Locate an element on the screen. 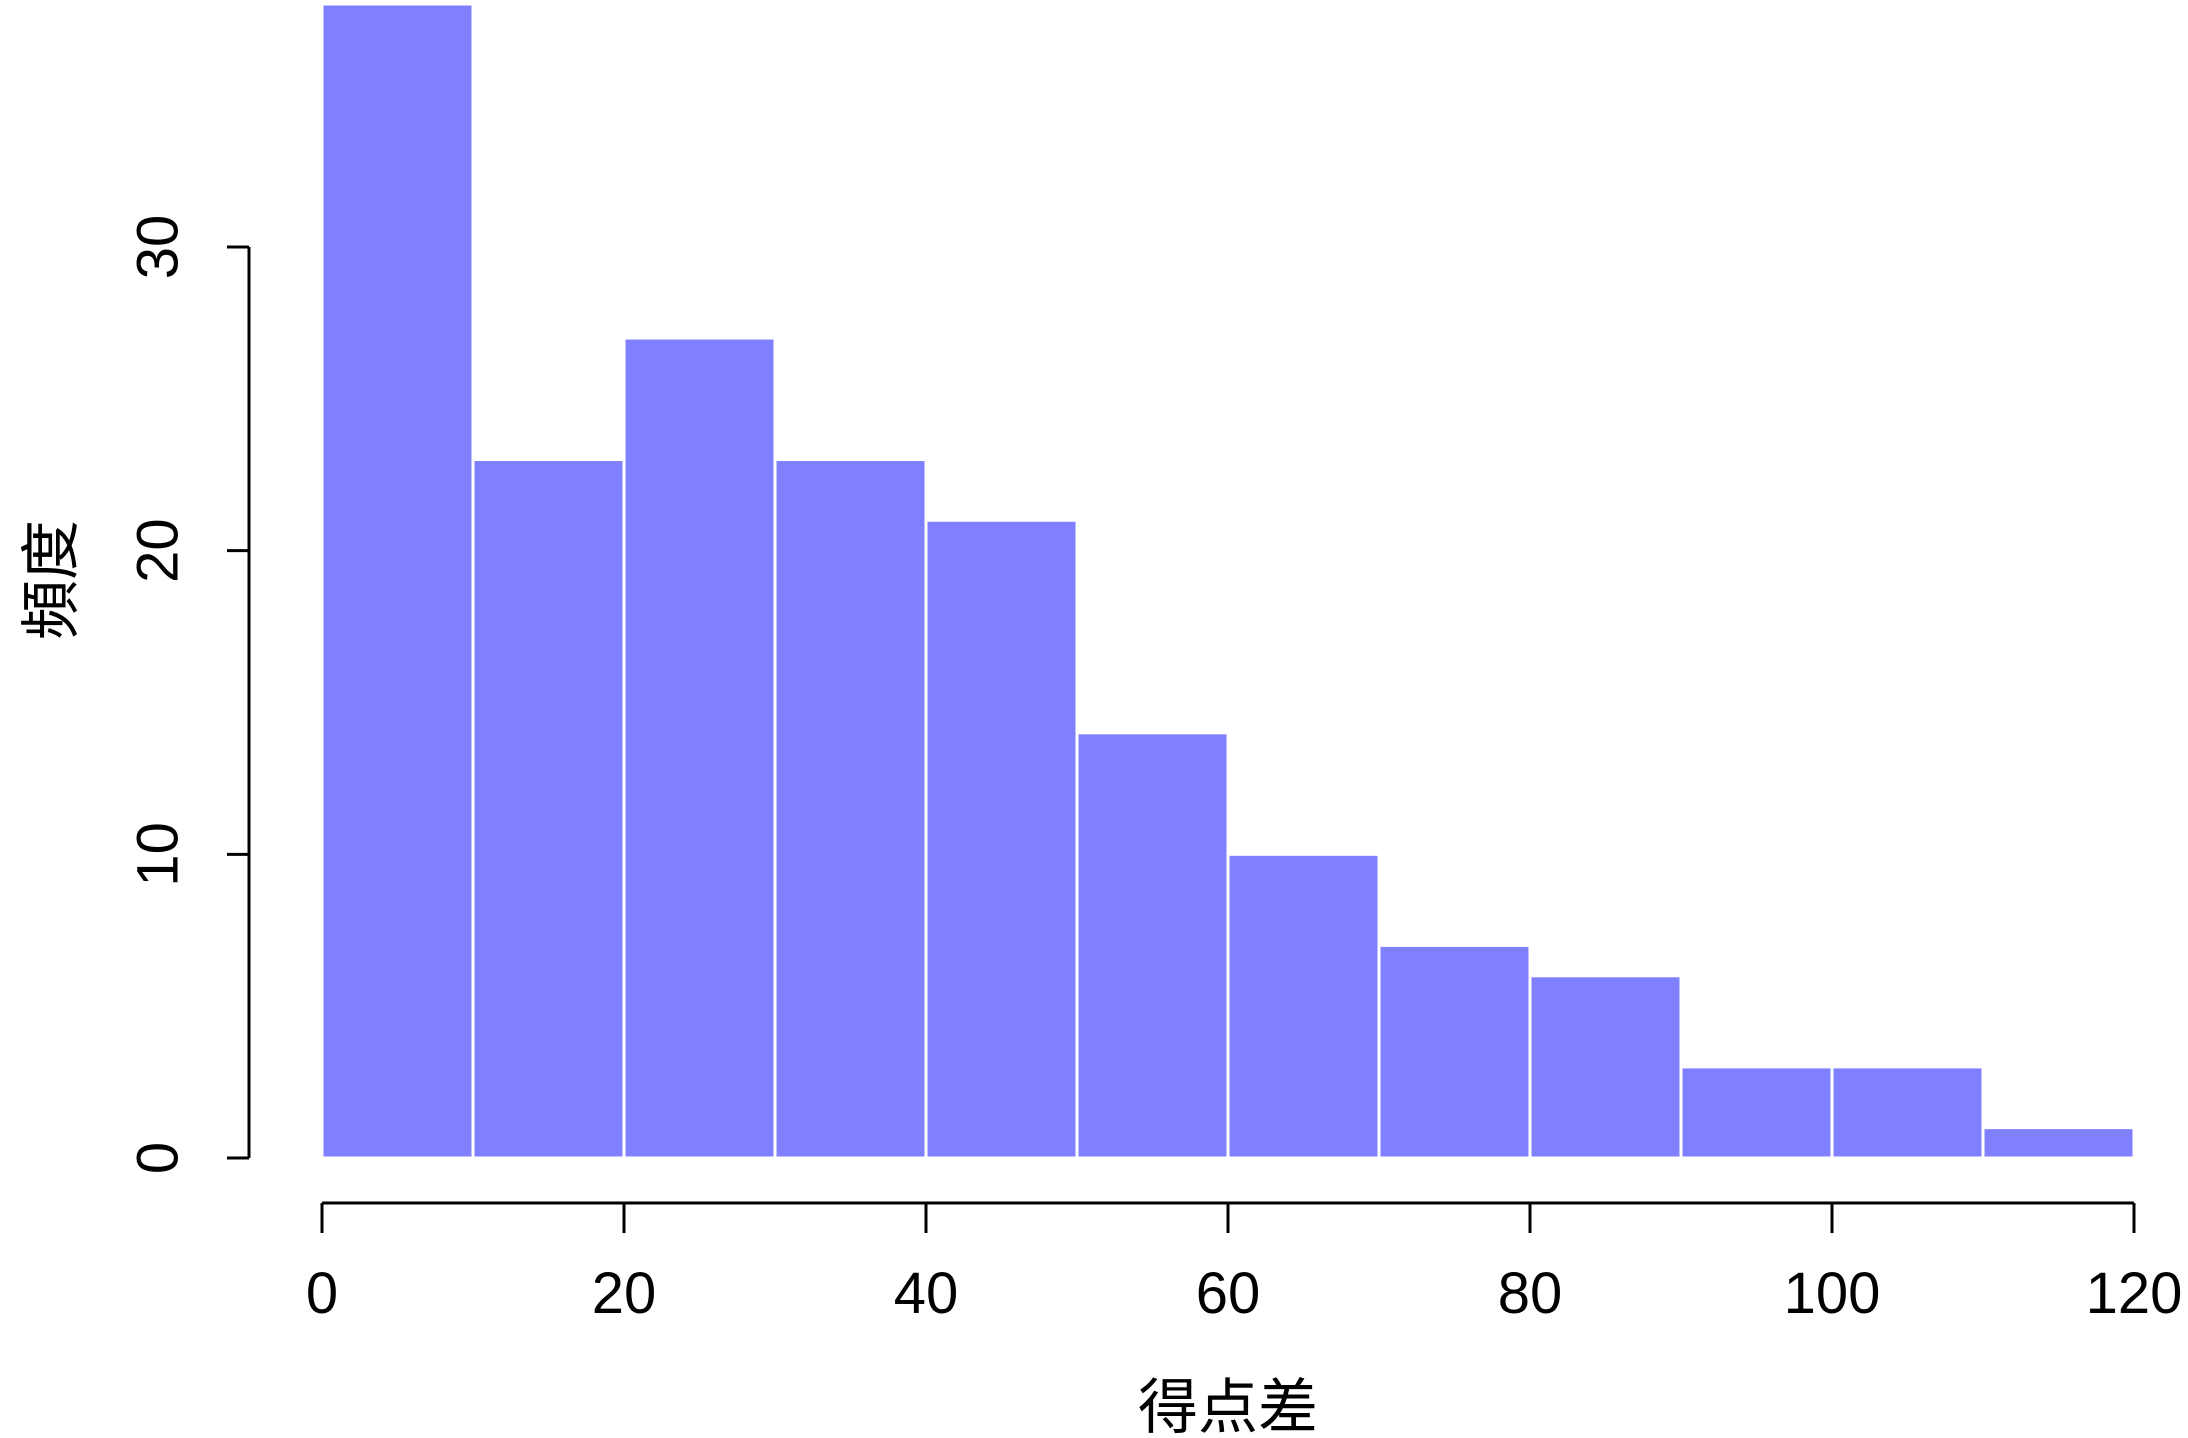 This screenshot has width=2188, height=1438. y-tick-label-30: 30 is located at coordinates (158, 247).